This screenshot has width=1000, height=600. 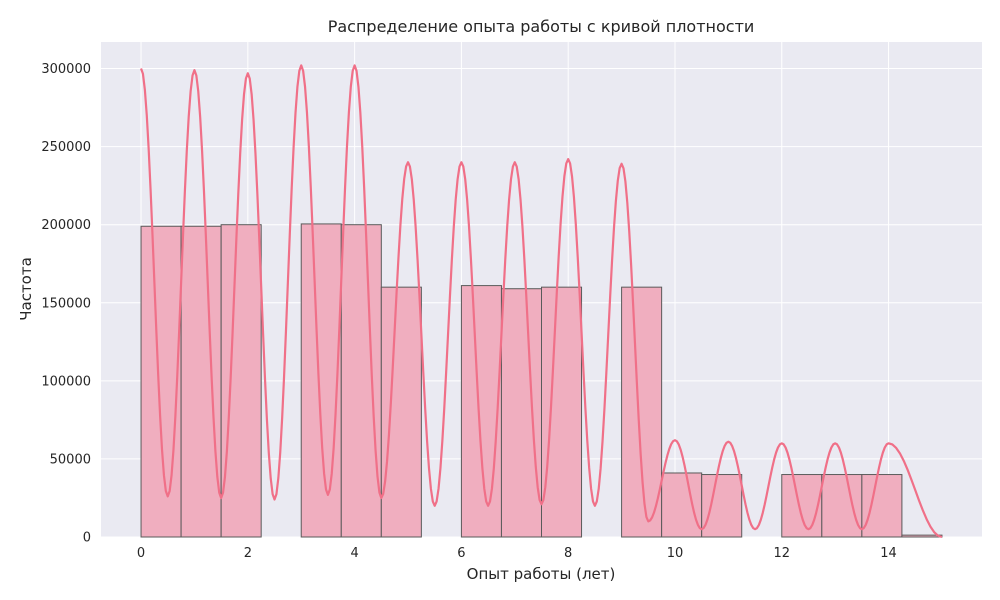 What do you see at coordinates (568, 553) in the screenshot?
I see `x-tick-label: 8` at bounding box center [568, 553].